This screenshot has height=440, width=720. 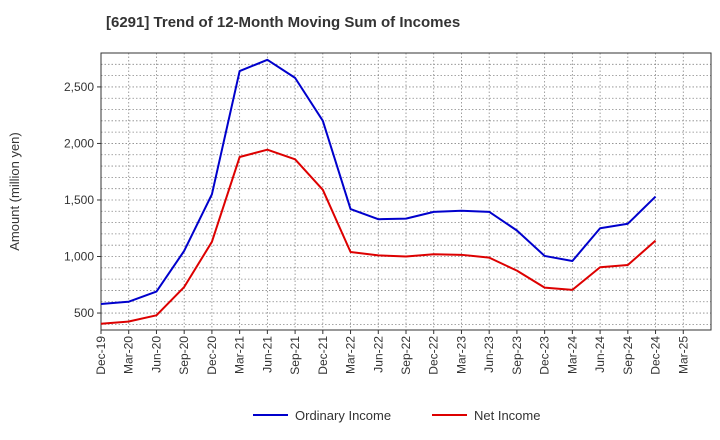 I want to click on x-tick-label: Mar-22, so click(x=351, y=355).